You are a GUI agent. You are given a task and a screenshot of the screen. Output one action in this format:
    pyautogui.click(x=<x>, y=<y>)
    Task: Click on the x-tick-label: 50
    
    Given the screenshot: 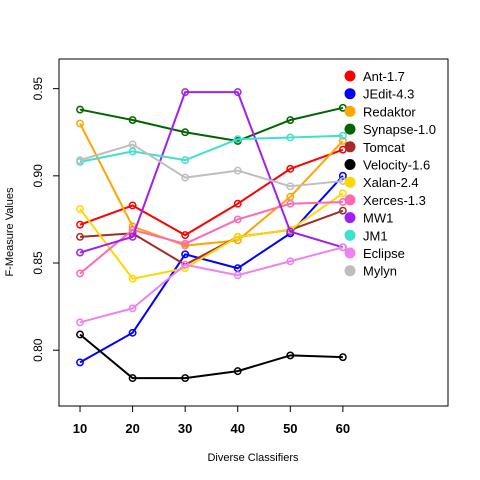 What is the action you would take?
    pyautogui.click(x=290, y=428)
    